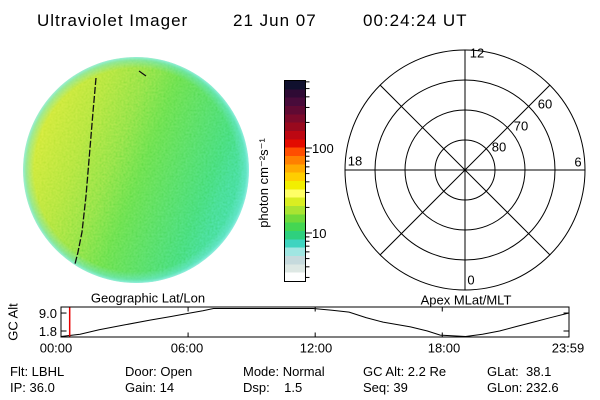 The image size is (600, 400). What do you see at coordinates (159, 371) in the screenshot?
I see `status-door: Door: Open` at bounding box center [159, 371].